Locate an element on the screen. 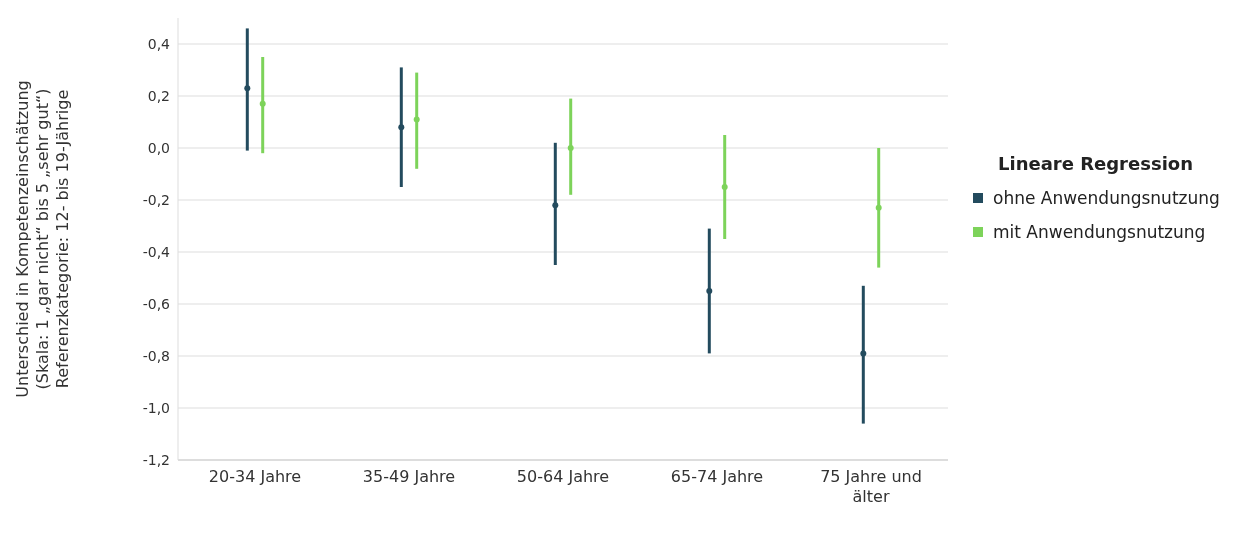 The height and width of the screenshot is (548, 1245). y-axis-title: Unterschied in Kompetenzeinschätzung (Skala: 1 „gar nicht“ bis 5 „sehr gut“) Referenzkategorie: 12- bis 19-Jährige is located at coordinates (42, 239).